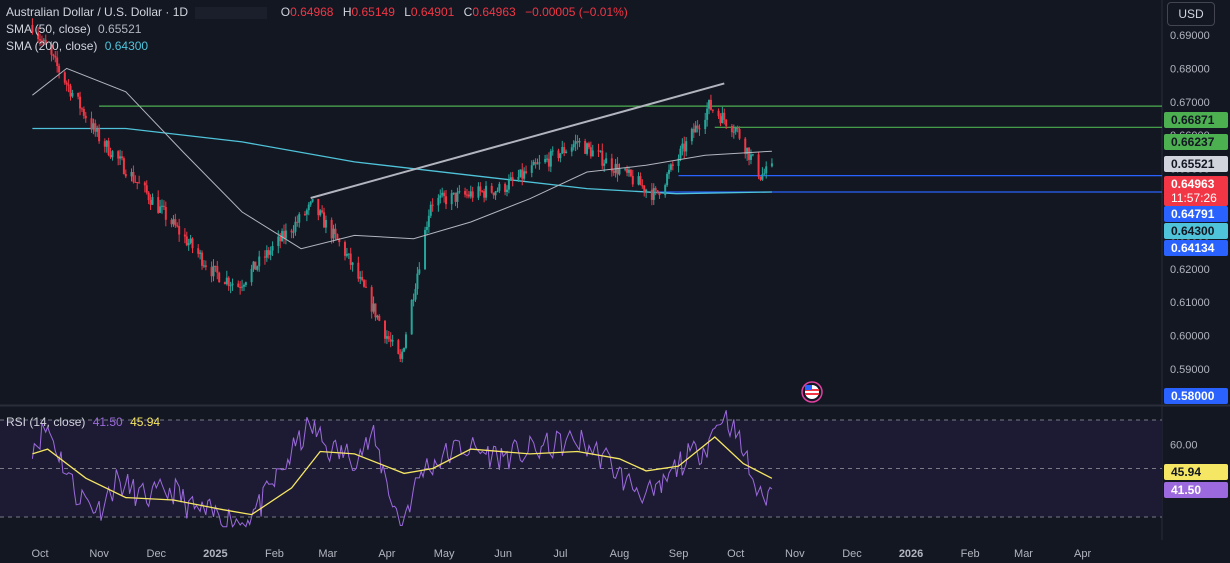 This screenshot has height=563, width=1230. I want to click on sma50-value: 0.65521, so click(120, 29).